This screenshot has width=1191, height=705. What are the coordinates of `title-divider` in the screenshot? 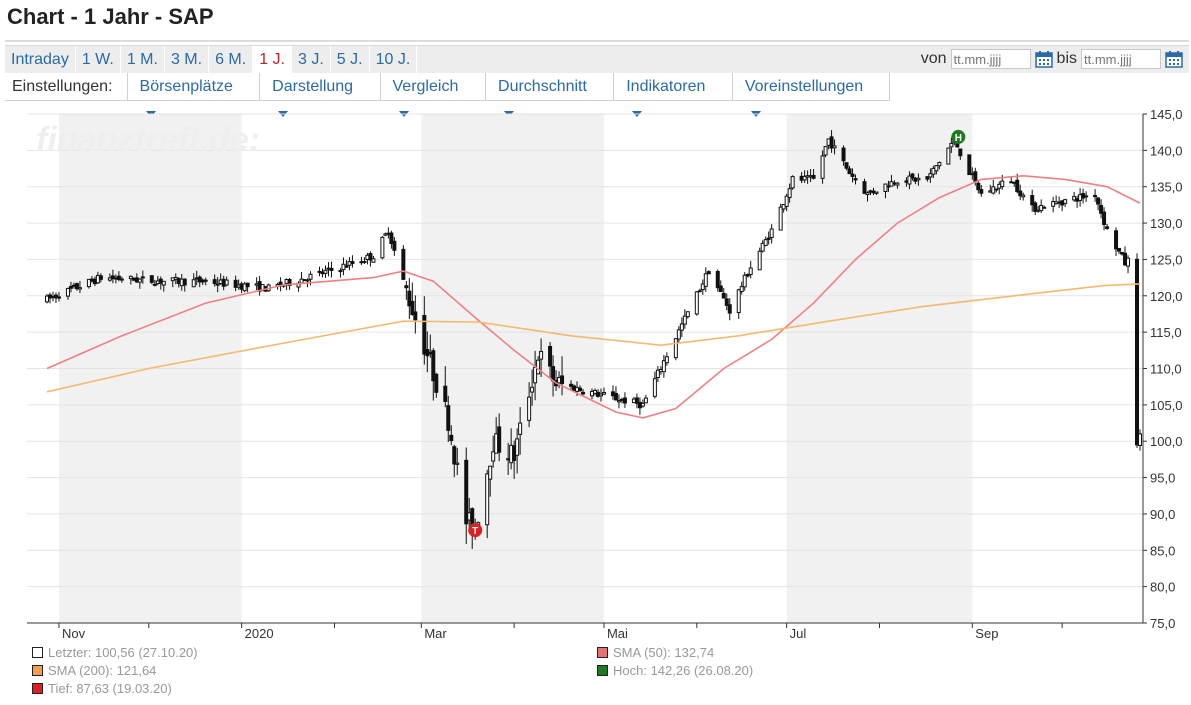 It's located at (597, 41).